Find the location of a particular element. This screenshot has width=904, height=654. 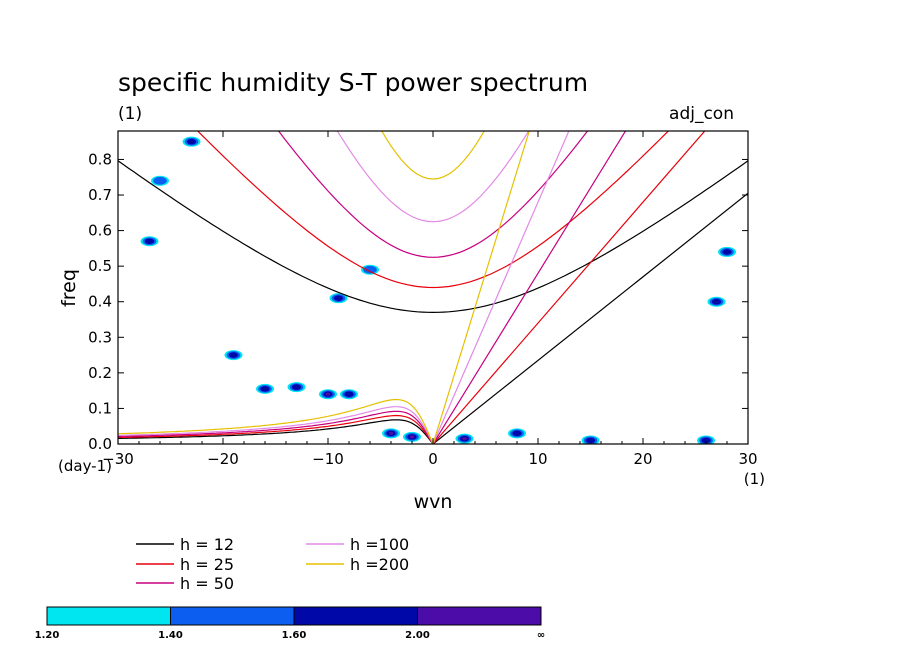

y-tick-label: 0.5 is located at coordinates (100, 266).